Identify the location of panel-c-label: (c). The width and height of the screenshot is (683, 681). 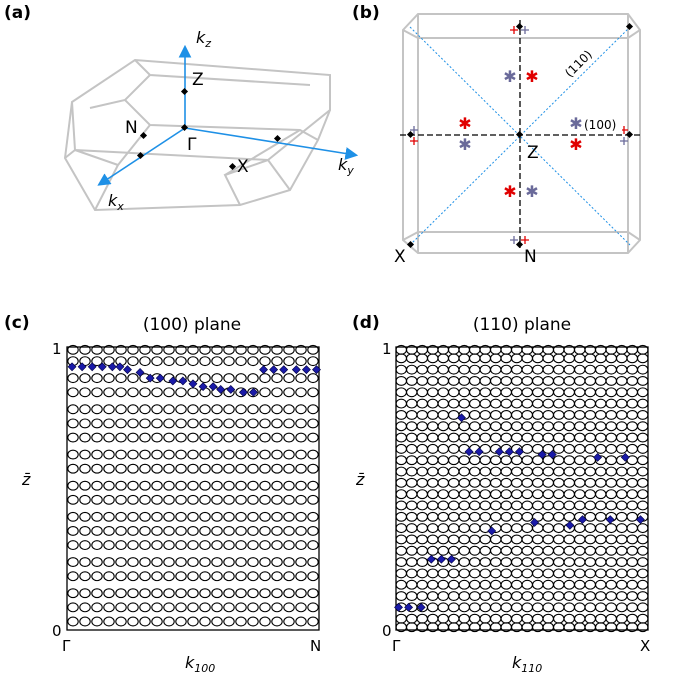
(17, 323).